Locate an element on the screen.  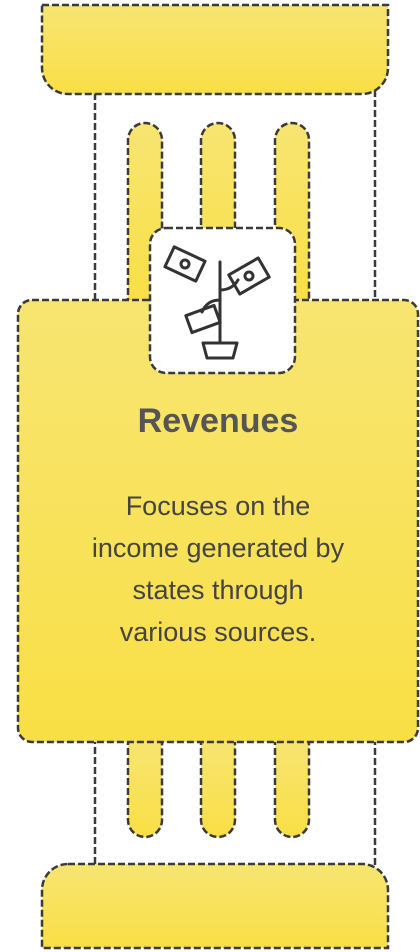
lower-flutes is located at coordinates (218, 787).